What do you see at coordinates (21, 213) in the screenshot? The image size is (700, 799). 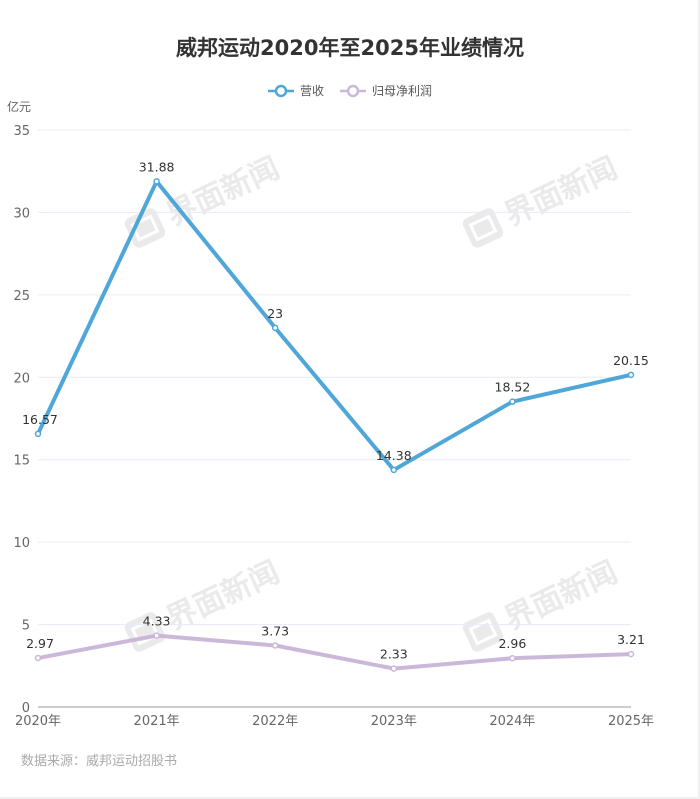 I see `y-tick-label: 30` at bounding box center [21, 213].